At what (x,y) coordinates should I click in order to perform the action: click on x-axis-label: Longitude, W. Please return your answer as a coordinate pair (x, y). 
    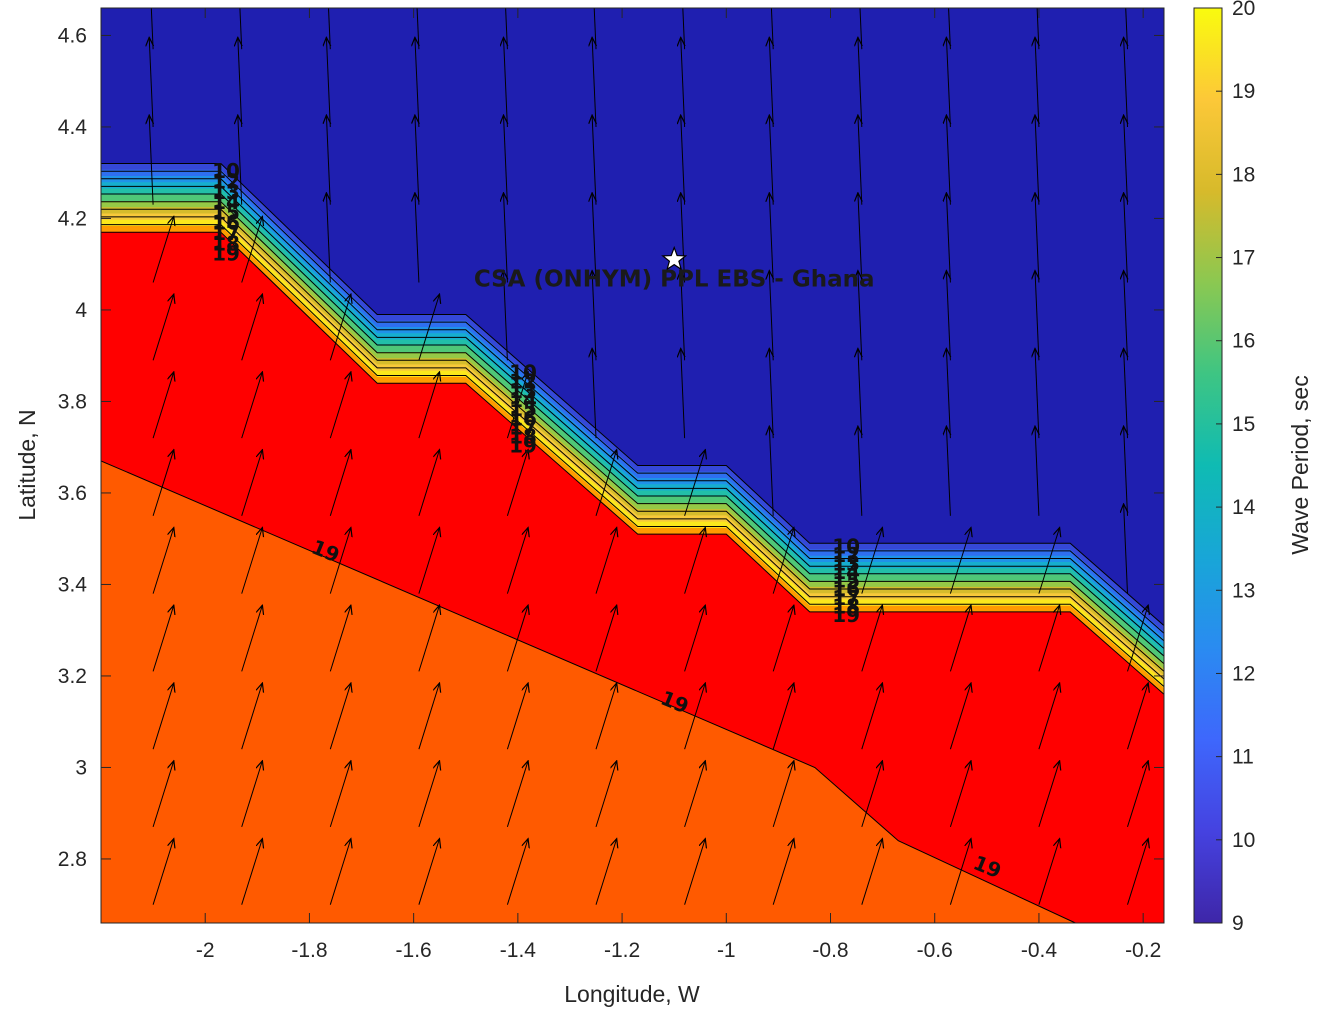
    Looking at the image, I should click on (632, 994).